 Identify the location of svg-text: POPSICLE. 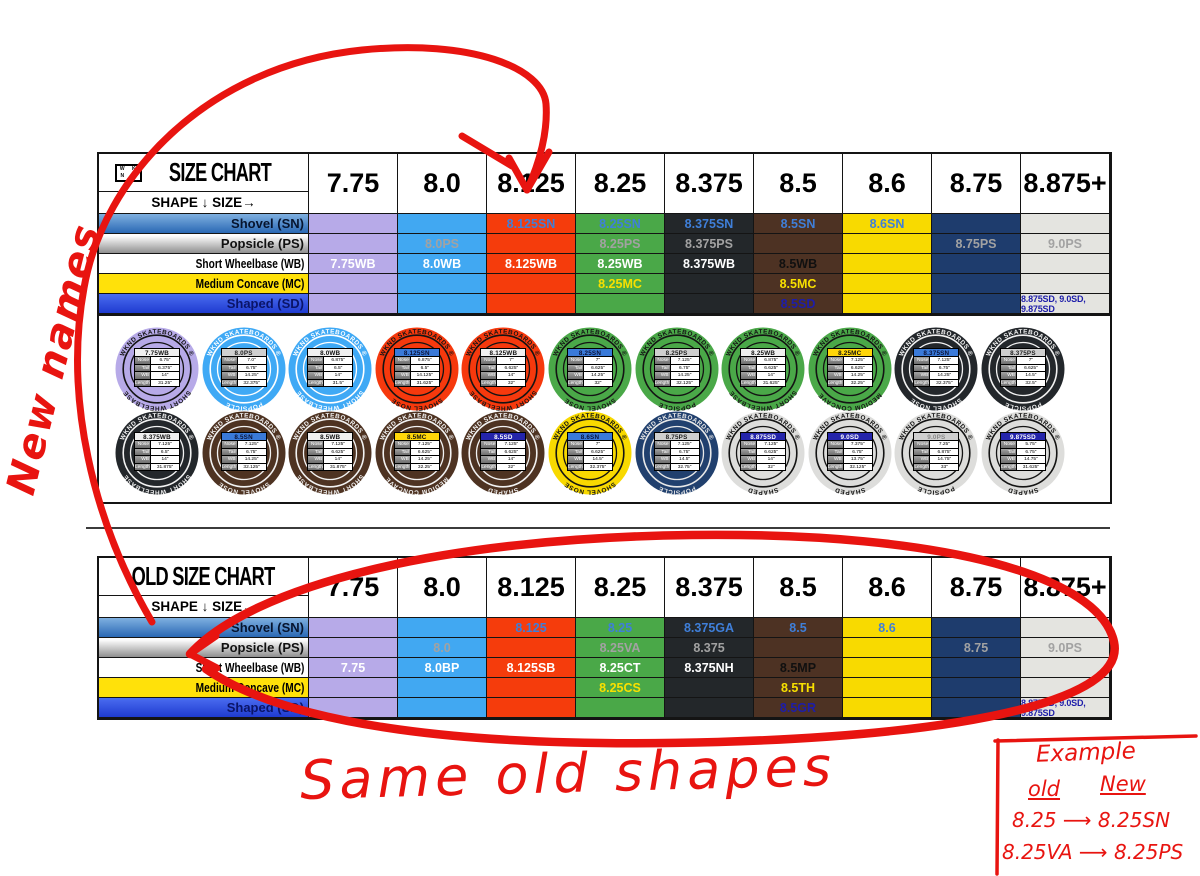
(676, 405).